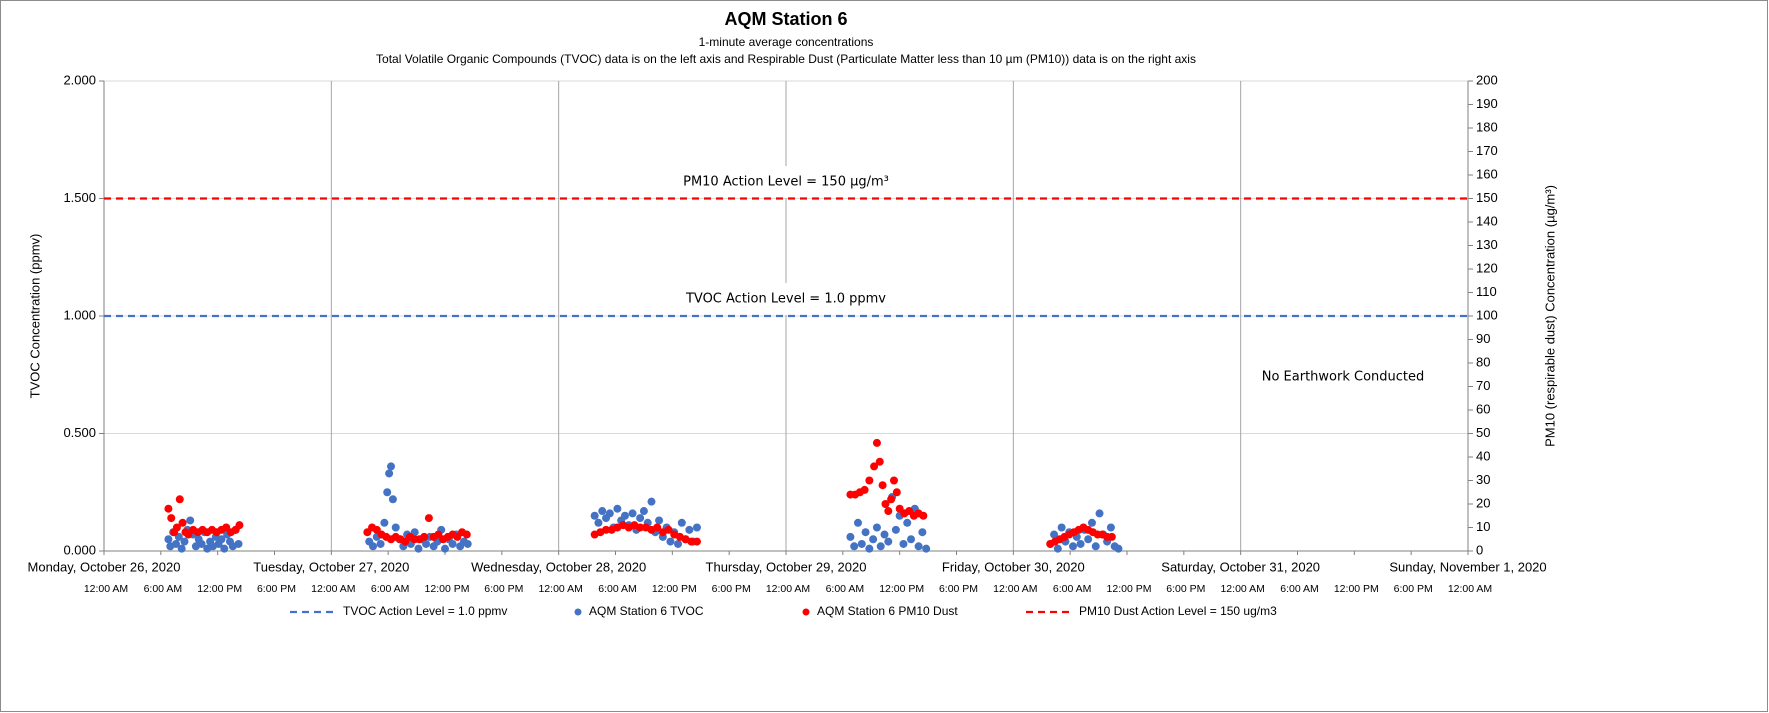  What do you see at coordinates (1487, 244) in the screenshot?
I see `y2-tick-label: 130` at bounding box center [1487, 244].